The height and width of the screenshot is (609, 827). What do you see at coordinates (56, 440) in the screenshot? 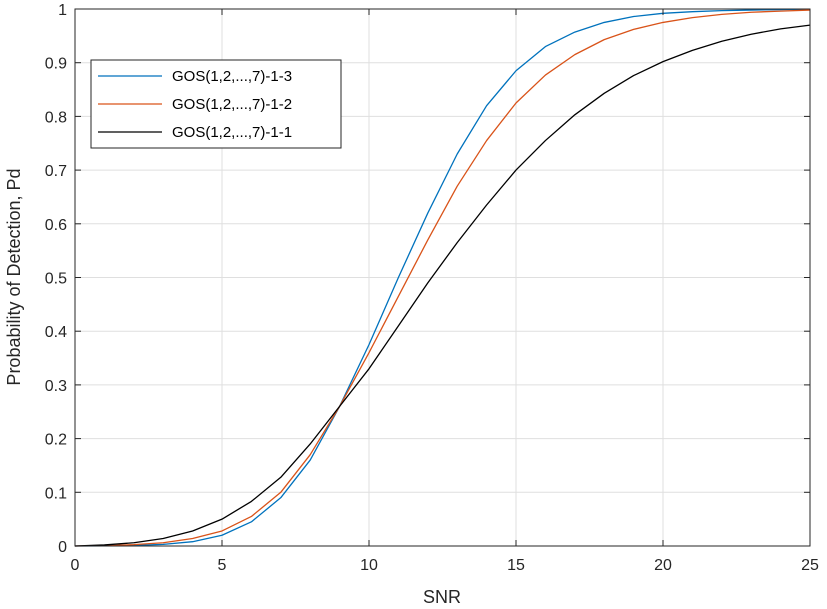
I see `y-tick-label: 0.2` at bounding box center [56, 440].